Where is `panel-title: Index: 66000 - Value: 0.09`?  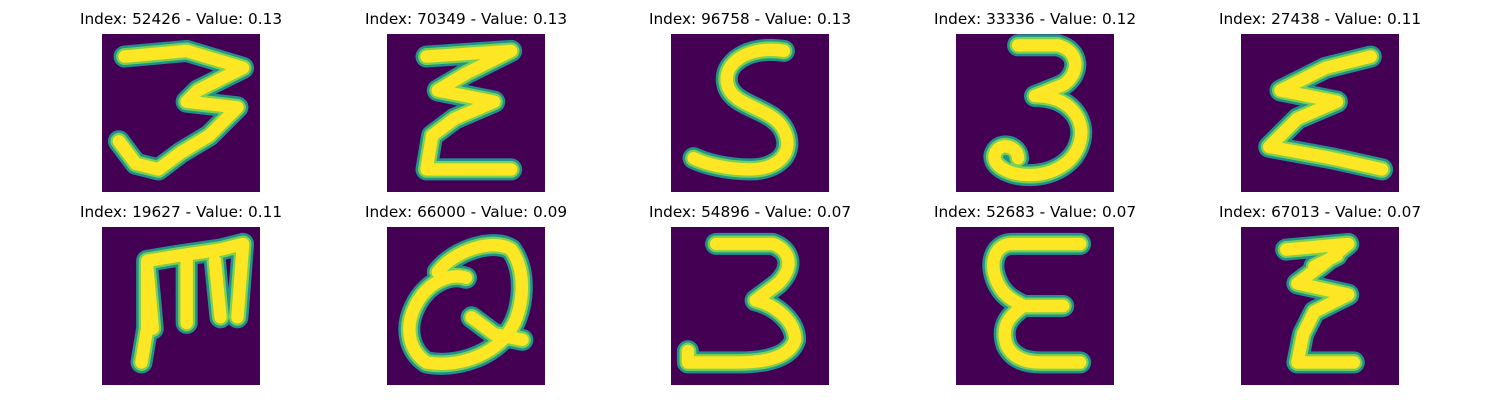 panel-title: Index: 66000 - Value: 0.09 is located at coordinates (466, 212).